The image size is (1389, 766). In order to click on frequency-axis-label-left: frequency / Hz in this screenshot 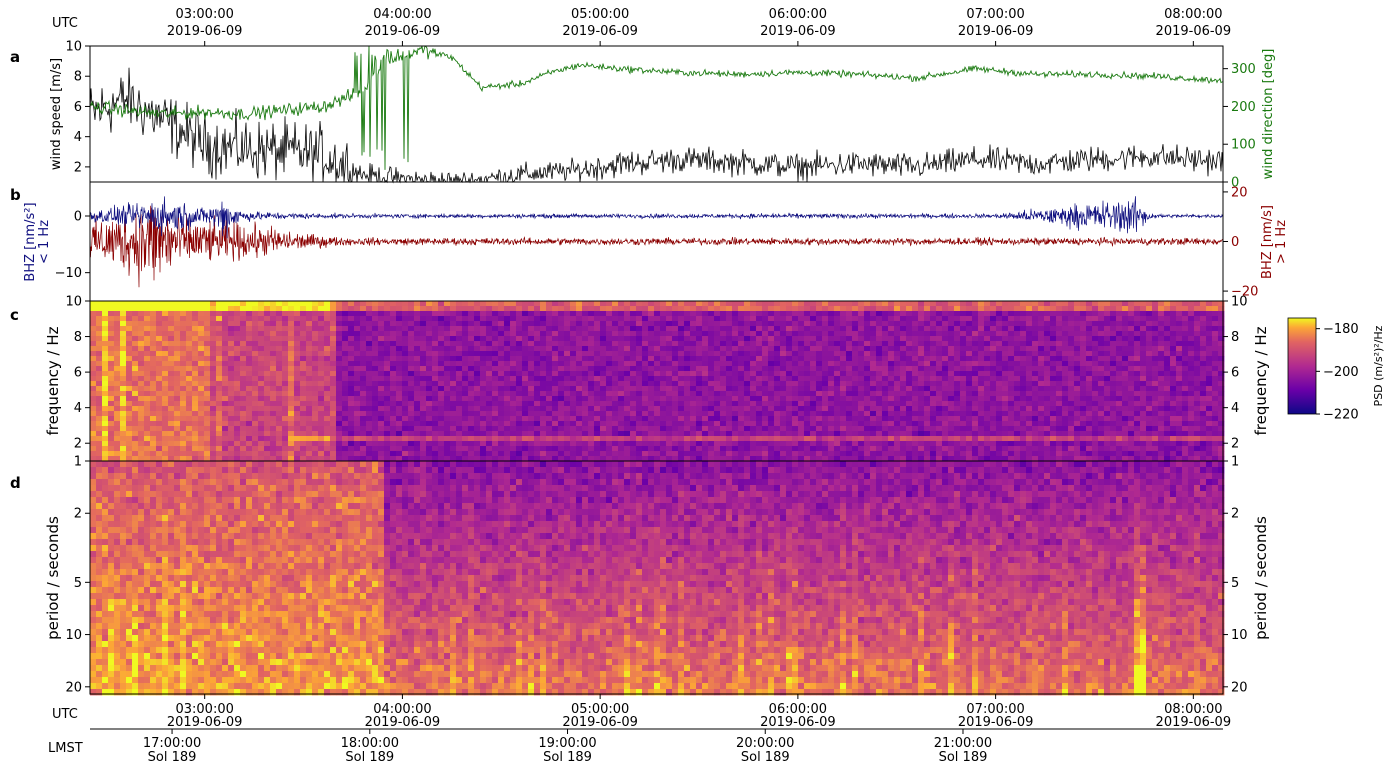, I will do `click(53, 380)`.